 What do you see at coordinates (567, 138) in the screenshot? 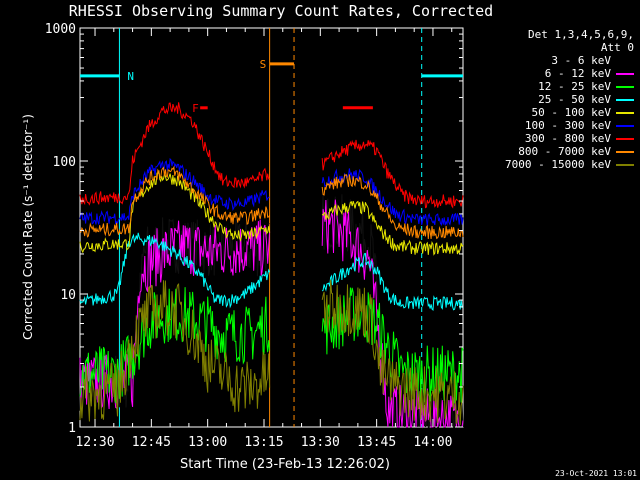
I see `legend-entry-label: 300 - 800 keV` at bounding box center [567, 138].